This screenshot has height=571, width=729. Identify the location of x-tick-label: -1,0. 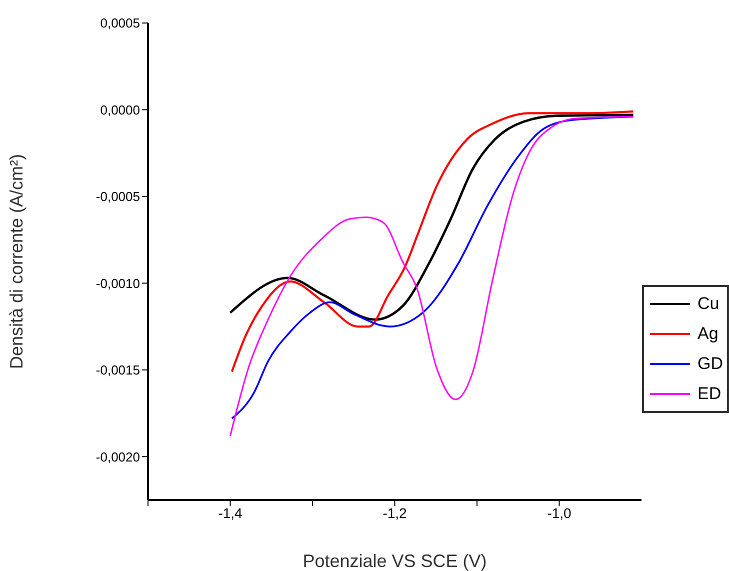
(559, 512).